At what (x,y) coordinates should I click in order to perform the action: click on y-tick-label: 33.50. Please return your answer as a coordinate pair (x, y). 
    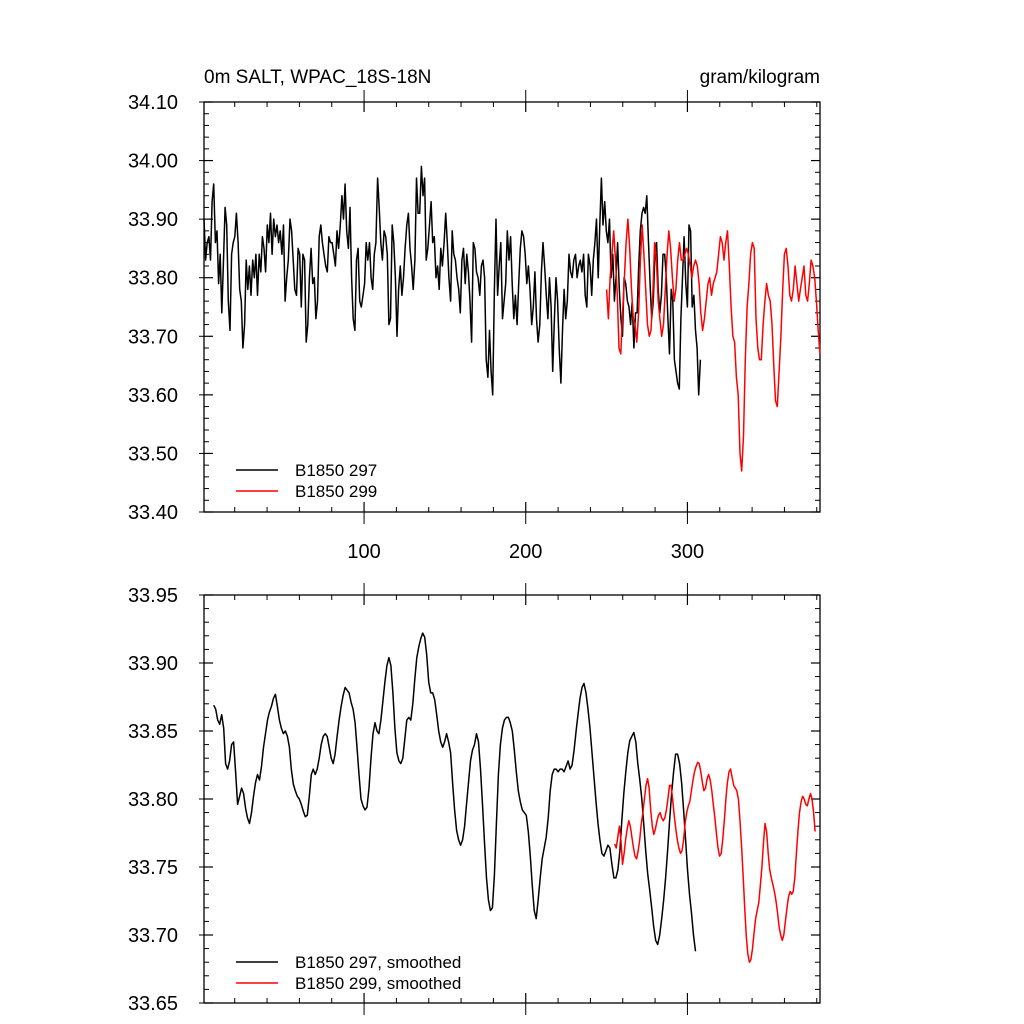
    Looking at the image, I should click on (153, 454).